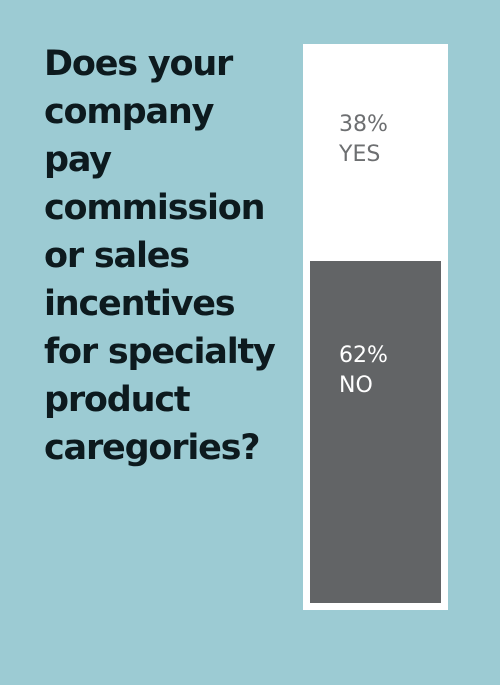  What do you see at coordinates (363, 140) in the screenshot?
I see `segment-label-yes: 38% YES` at bounding box center [363, 140].